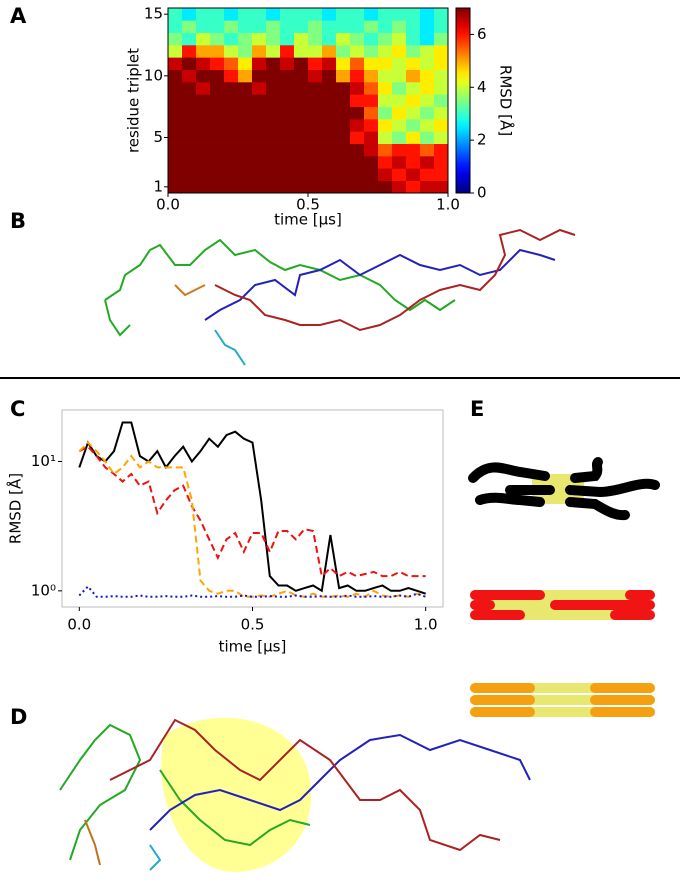 The image size is (680, 886). What do you see at coordinates (43, 590) in the screenshot?
I see `y-tick-label: 10⁰` at bounding box center [43, 590].